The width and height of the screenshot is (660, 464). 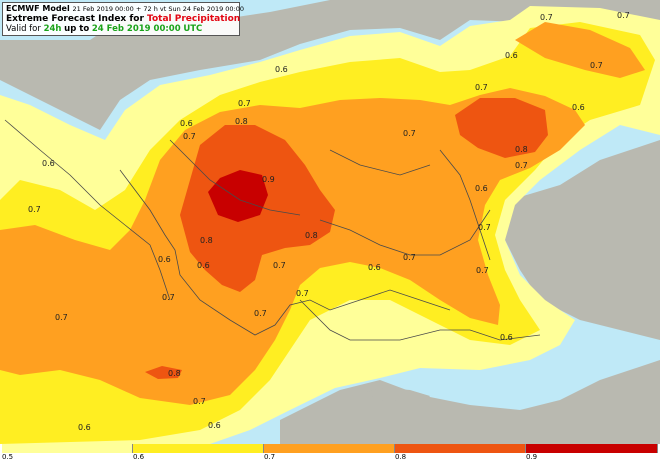 What do you see at coordinates (420, 320) in the screenshot?
I see `coast-turkey-south` at bounding box center [420, 320].